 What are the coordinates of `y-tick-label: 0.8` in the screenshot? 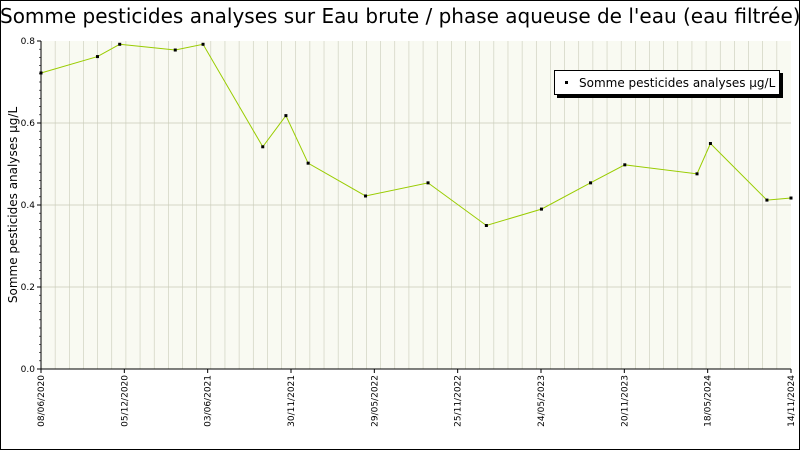 It's located at (28, 42).